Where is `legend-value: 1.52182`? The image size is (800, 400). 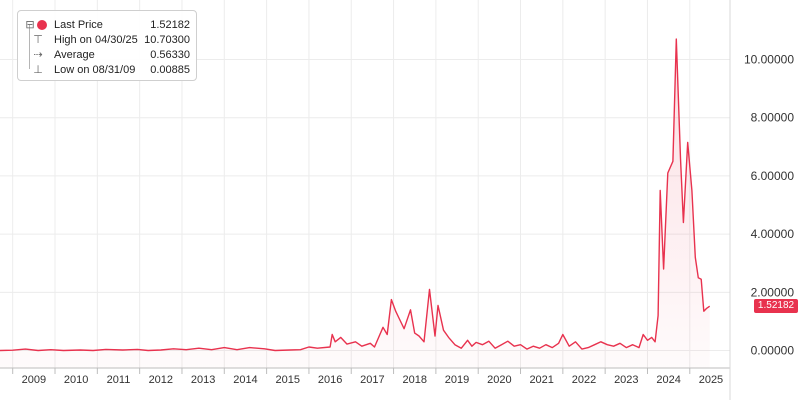 legend-value: 1.52182 is located at coordinates (170, 25).